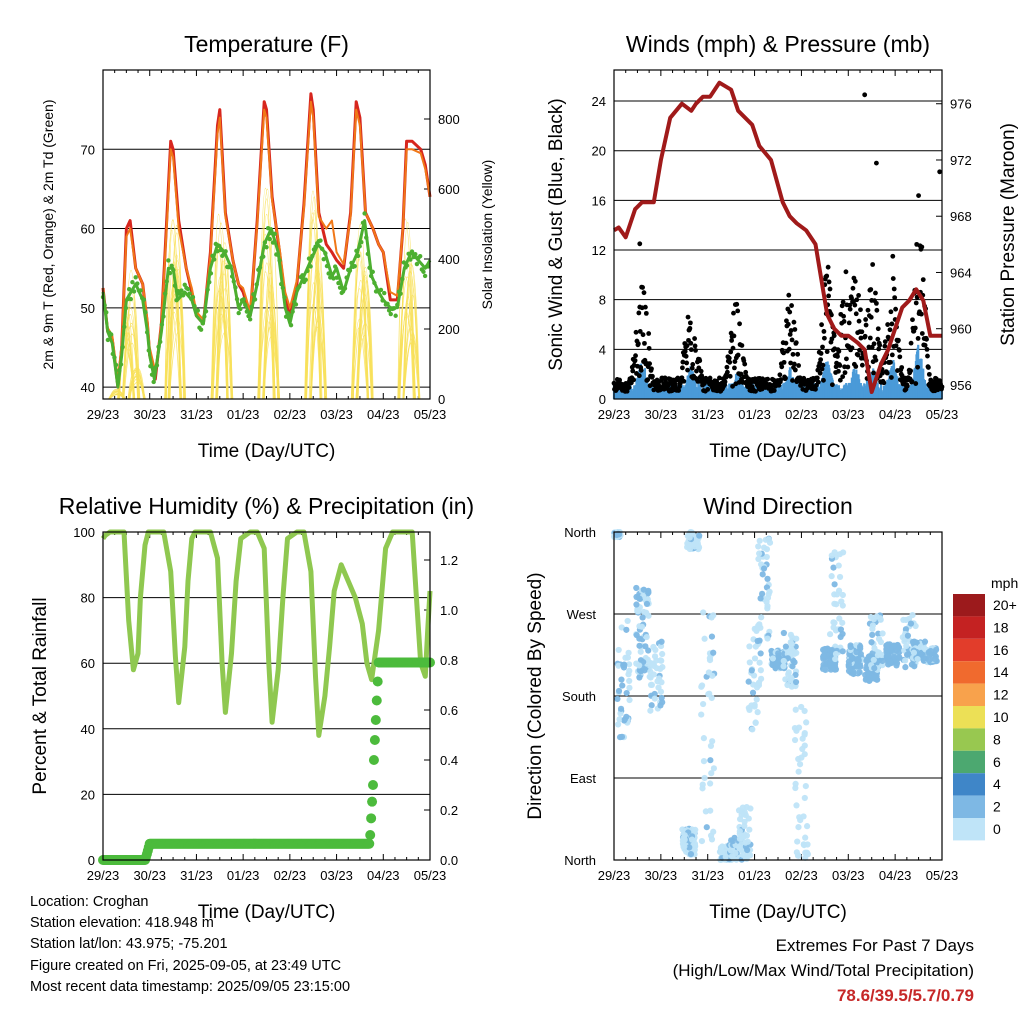 The height and width of the screenshot is (1024, 1024). What do you see at coordinates (707, 875) in the screenshot?
I see `x-tick-label: 31/23` at bounding box center [707, 875].